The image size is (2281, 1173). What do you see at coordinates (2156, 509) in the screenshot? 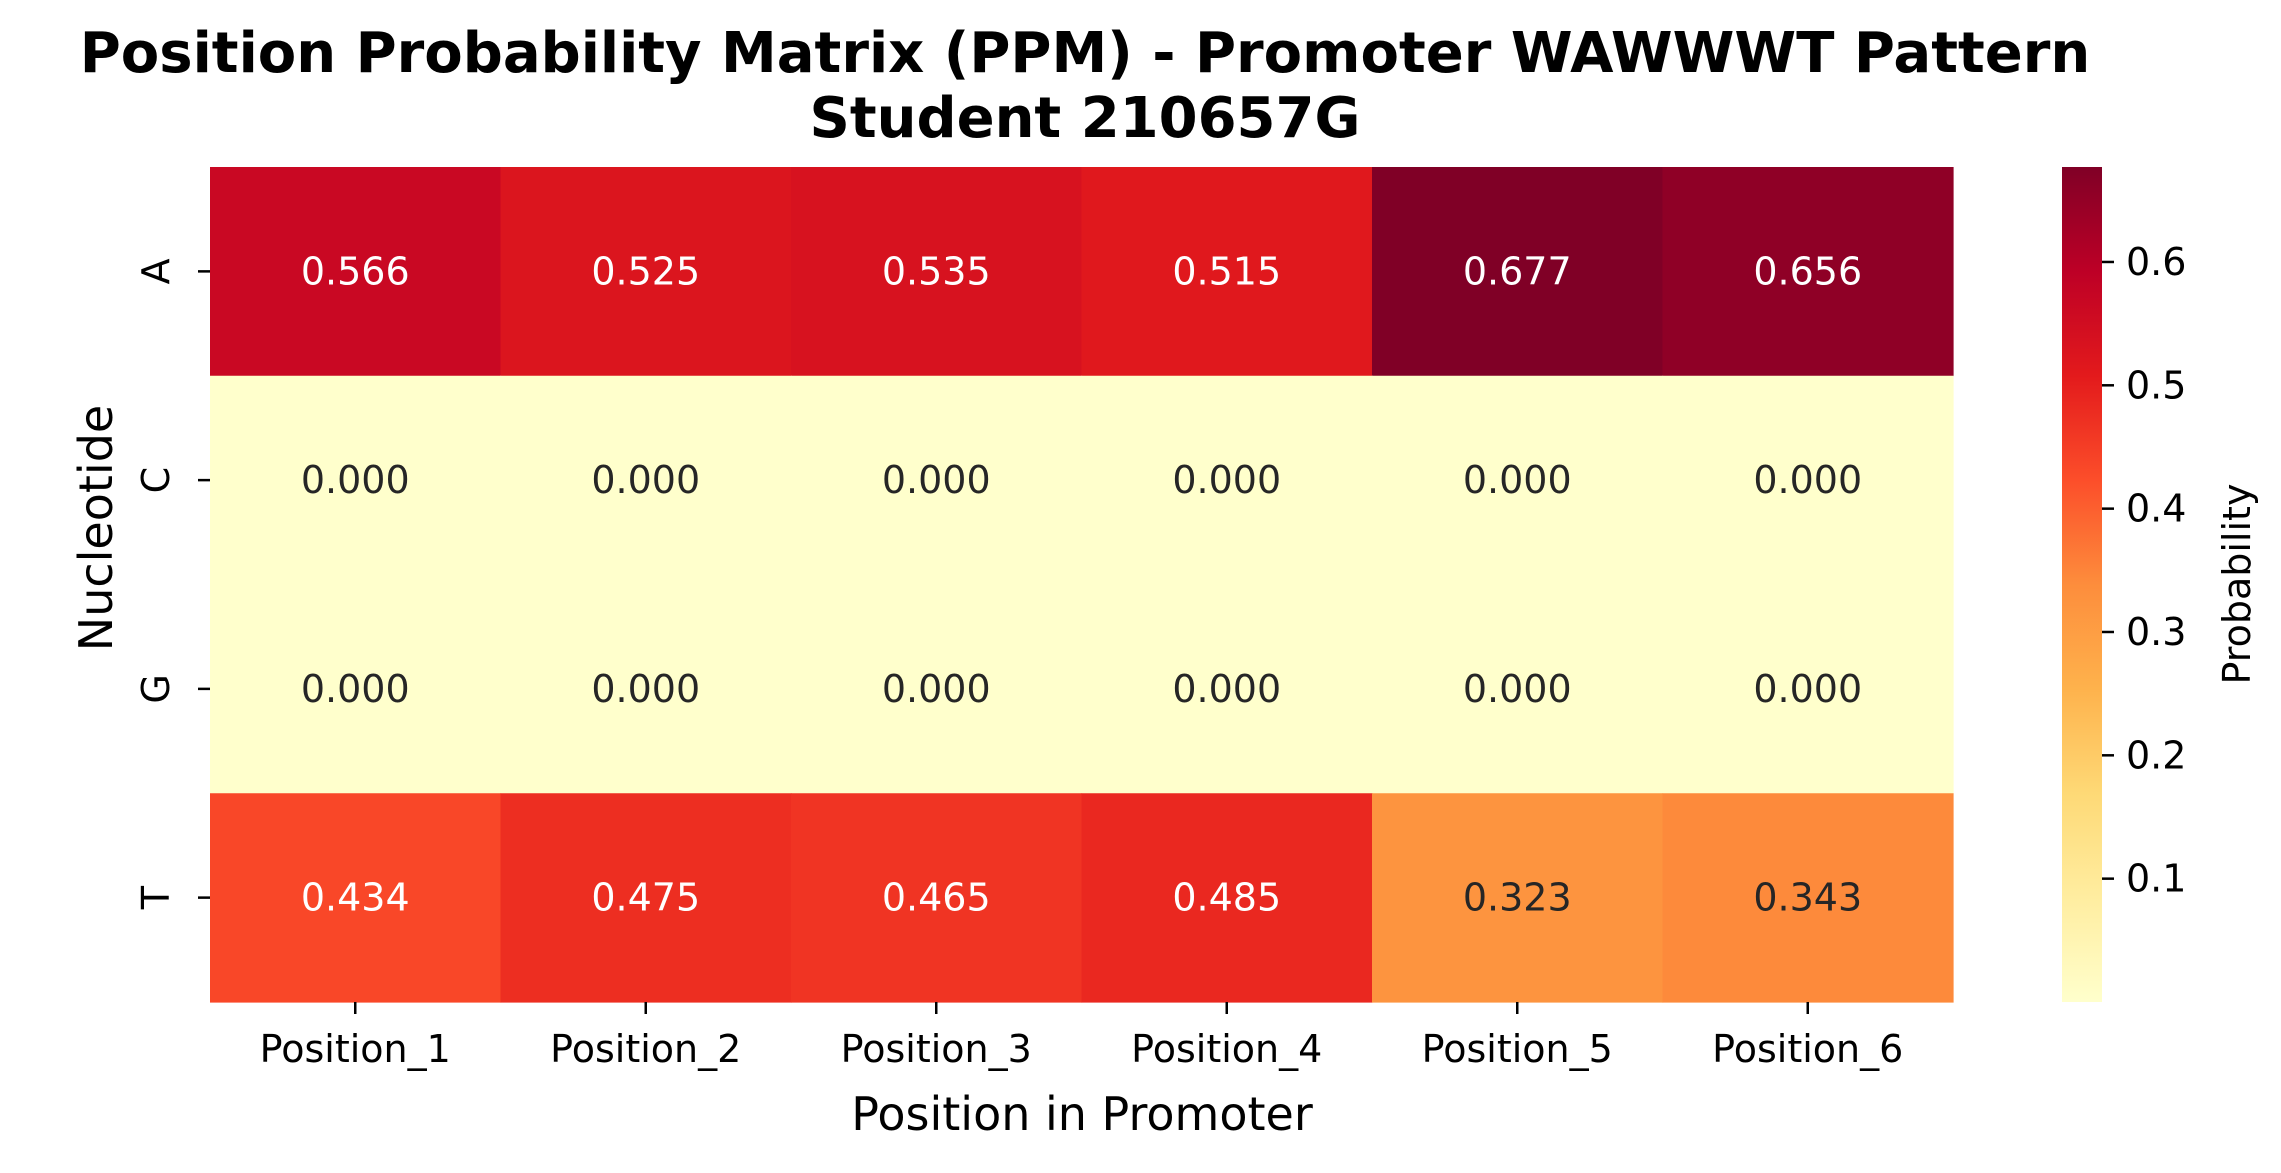
I see `colorbar-tick-label: 0.4` at bounding box center [2156, 509].